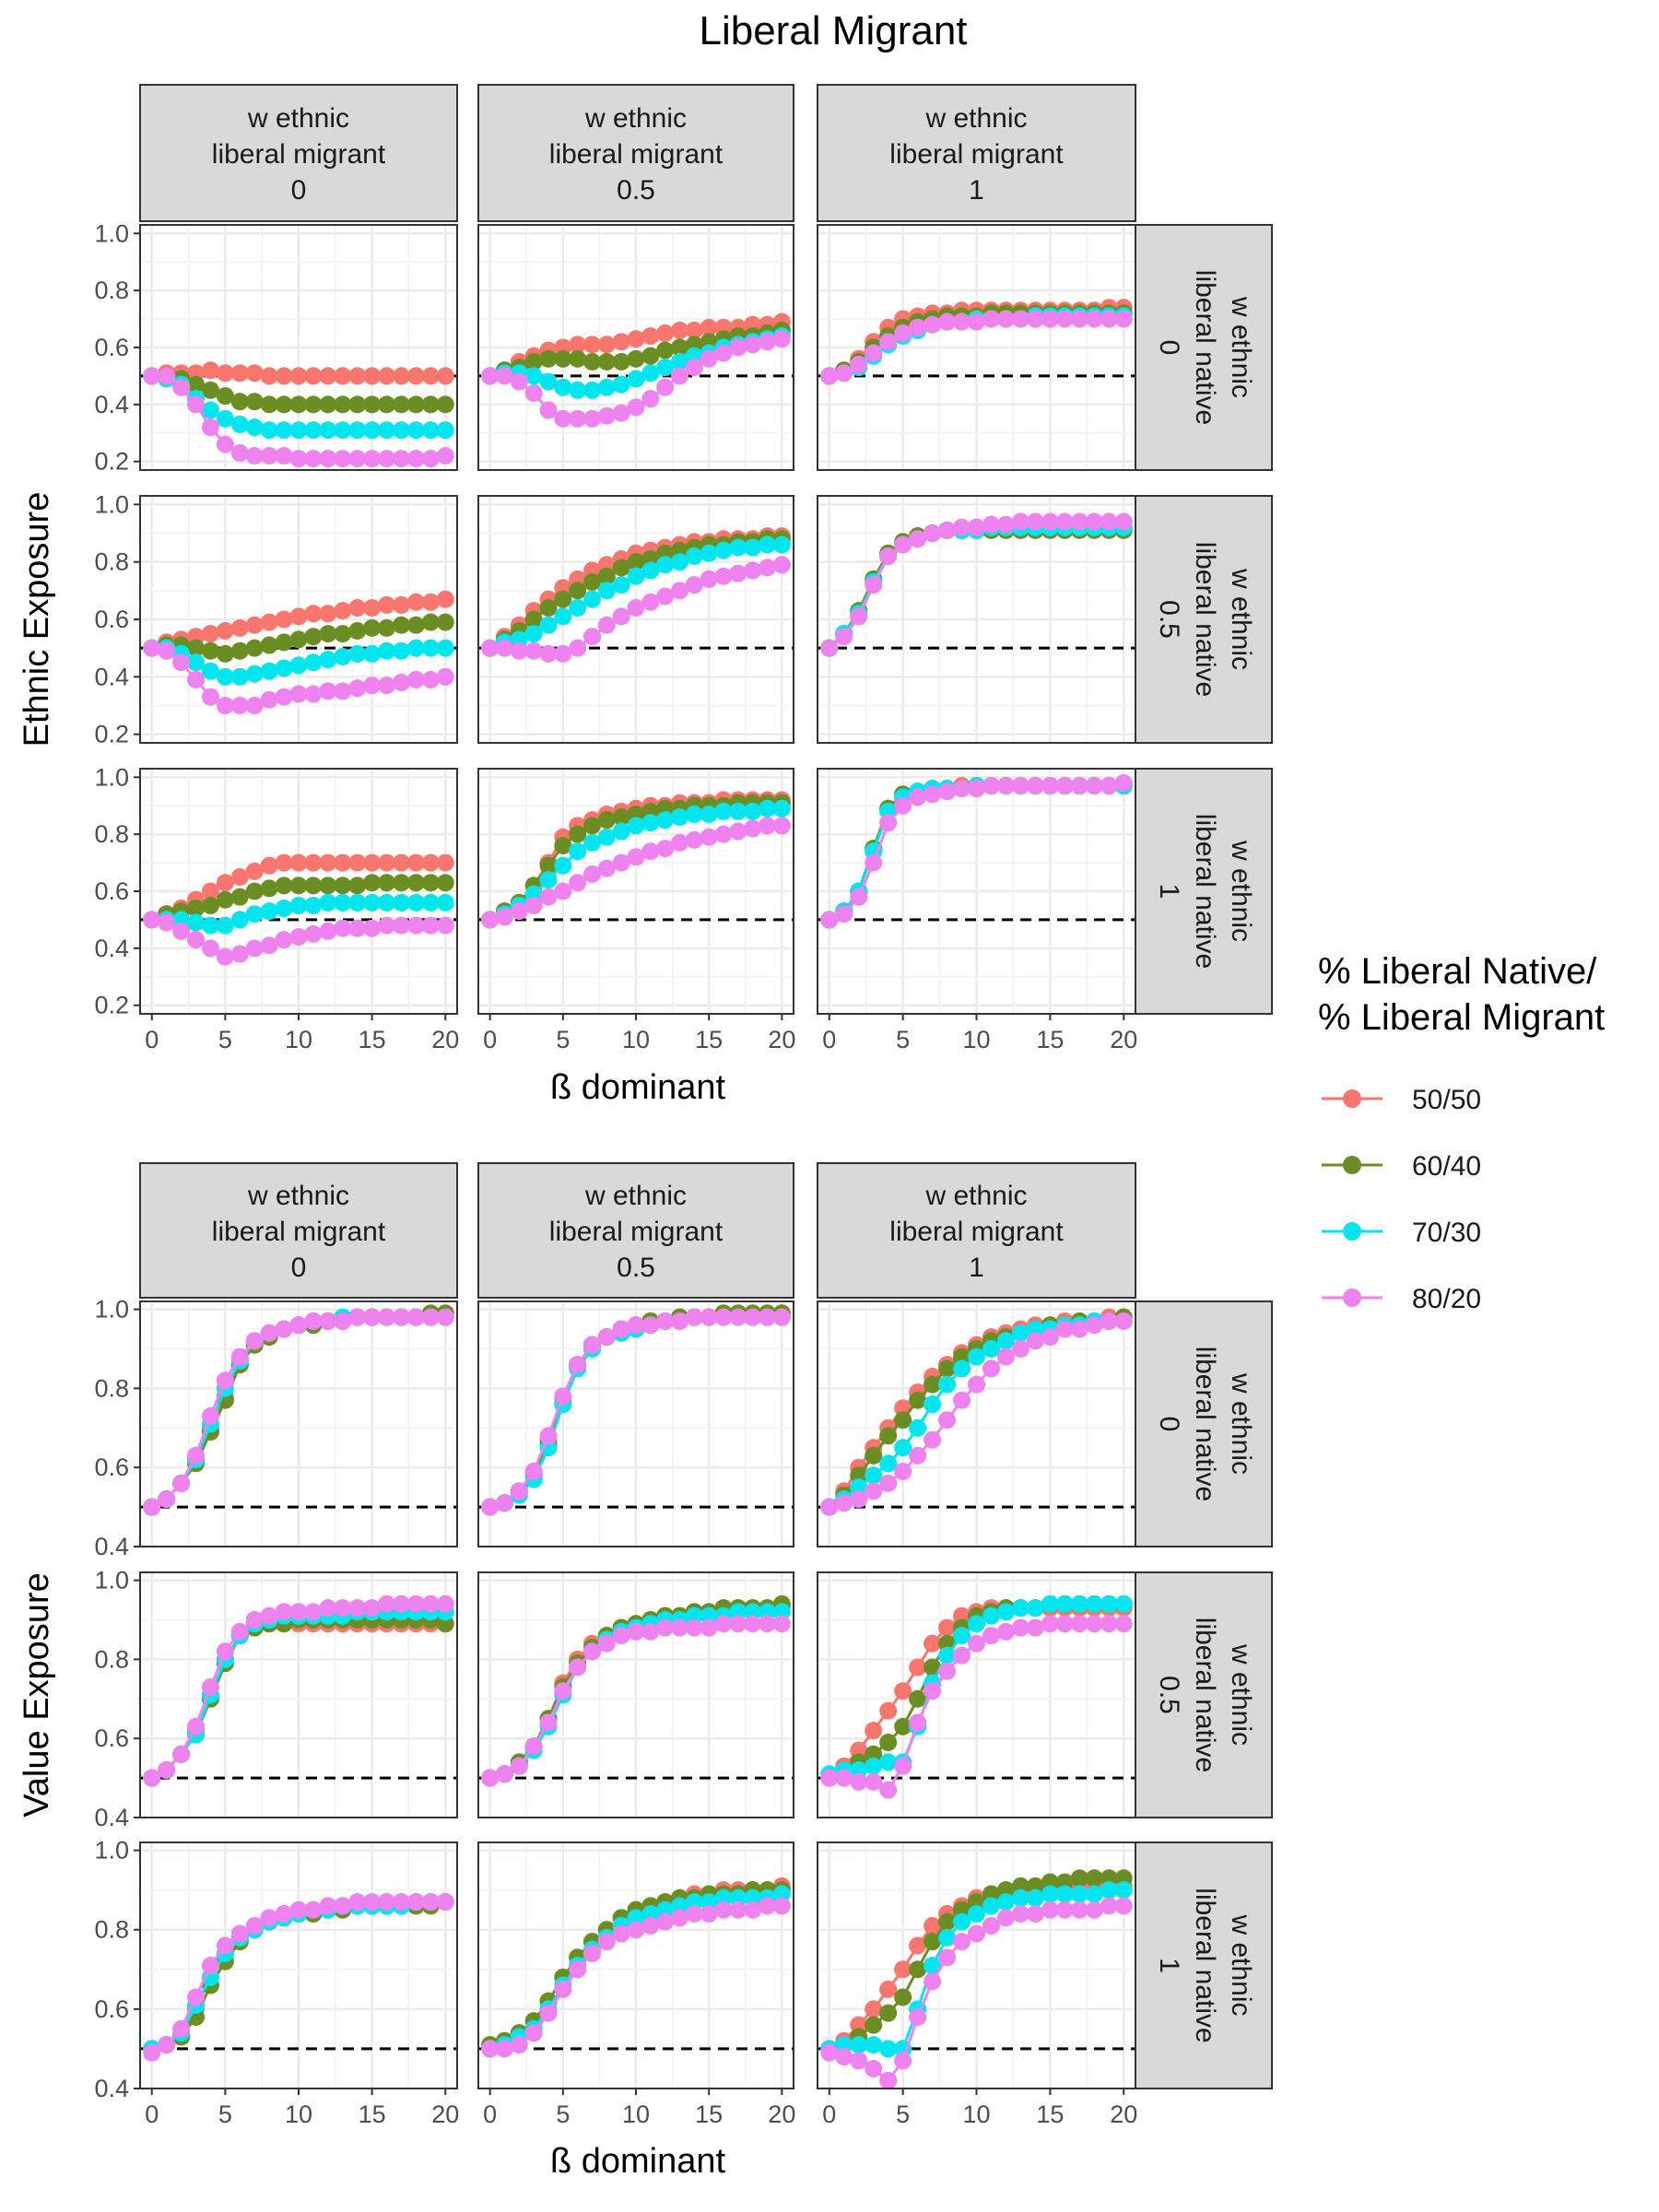 The height and width of the screenshot is (2212, 1659). Describe the element at coordinates (636, 1232) in the screenshot. I see `column-strip-label: liberal migrant` at that location.